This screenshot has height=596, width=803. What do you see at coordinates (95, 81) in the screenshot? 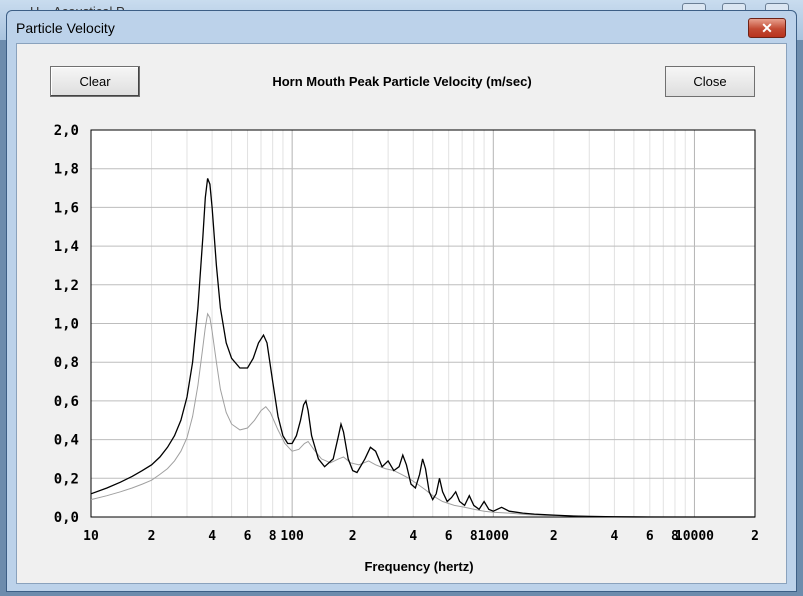
I see `clear-button: Clear` at bounding box center [95, 81].